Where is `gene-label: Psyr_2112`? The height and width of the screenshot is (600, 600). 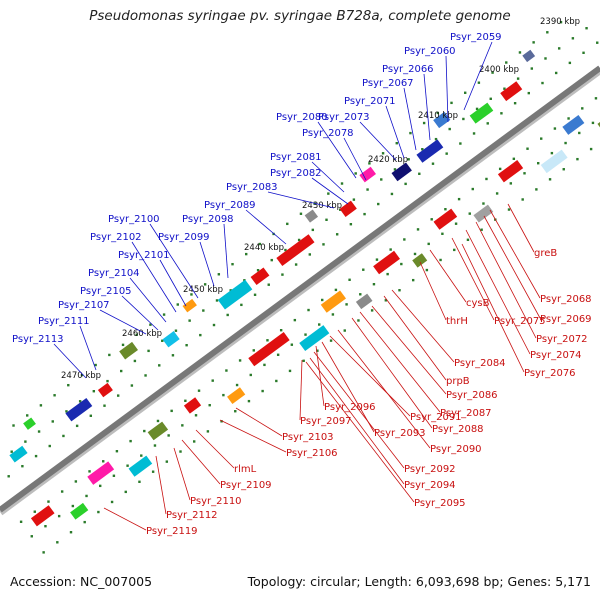
gene-label: Psyr_2112 is located at coordinates (192, 515).